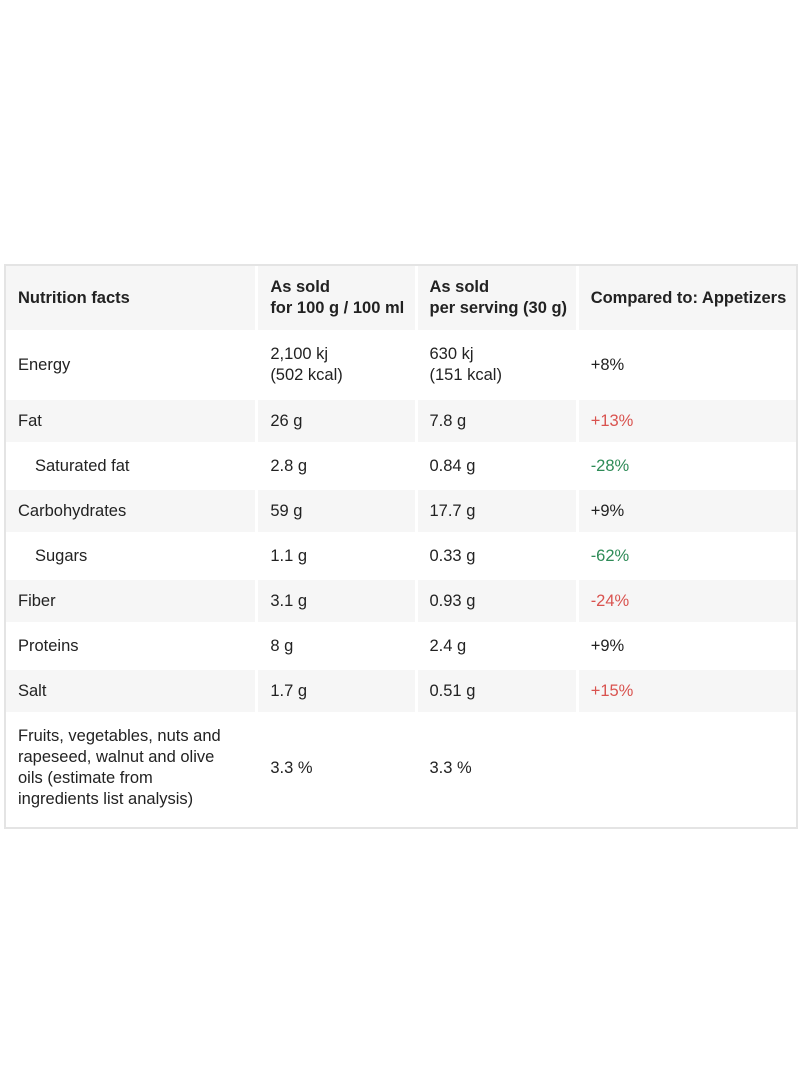 This screenshot has width=800, height=1091. Describe the element at coordinates (496, 768) in the screenshot. I see `value-per-serving: 3.3 %` at that location.